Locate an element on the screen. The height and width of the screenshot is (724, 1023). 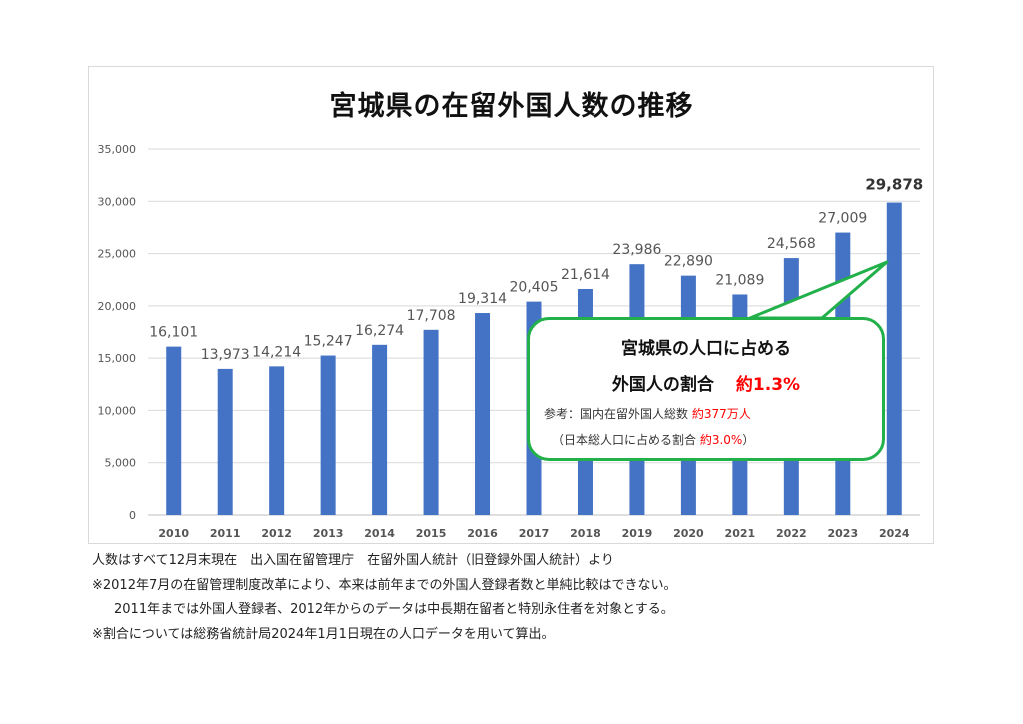
data-label: 24,568 is located at coordinates (791, 244).